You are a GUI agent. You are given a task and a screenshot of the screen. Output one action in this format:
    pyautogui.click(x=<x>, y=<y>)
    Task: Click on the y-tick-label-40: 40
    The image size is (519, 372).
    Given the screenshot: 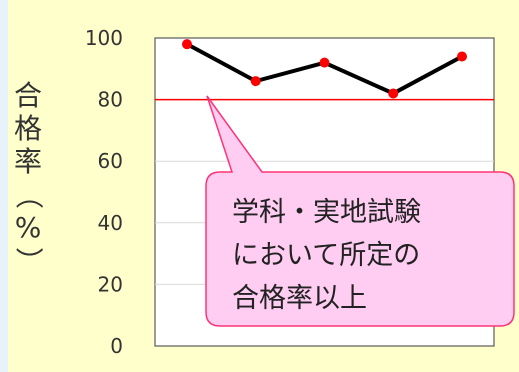 What is the action you would take?
    pyautogui.click(x=110, y=223)
    